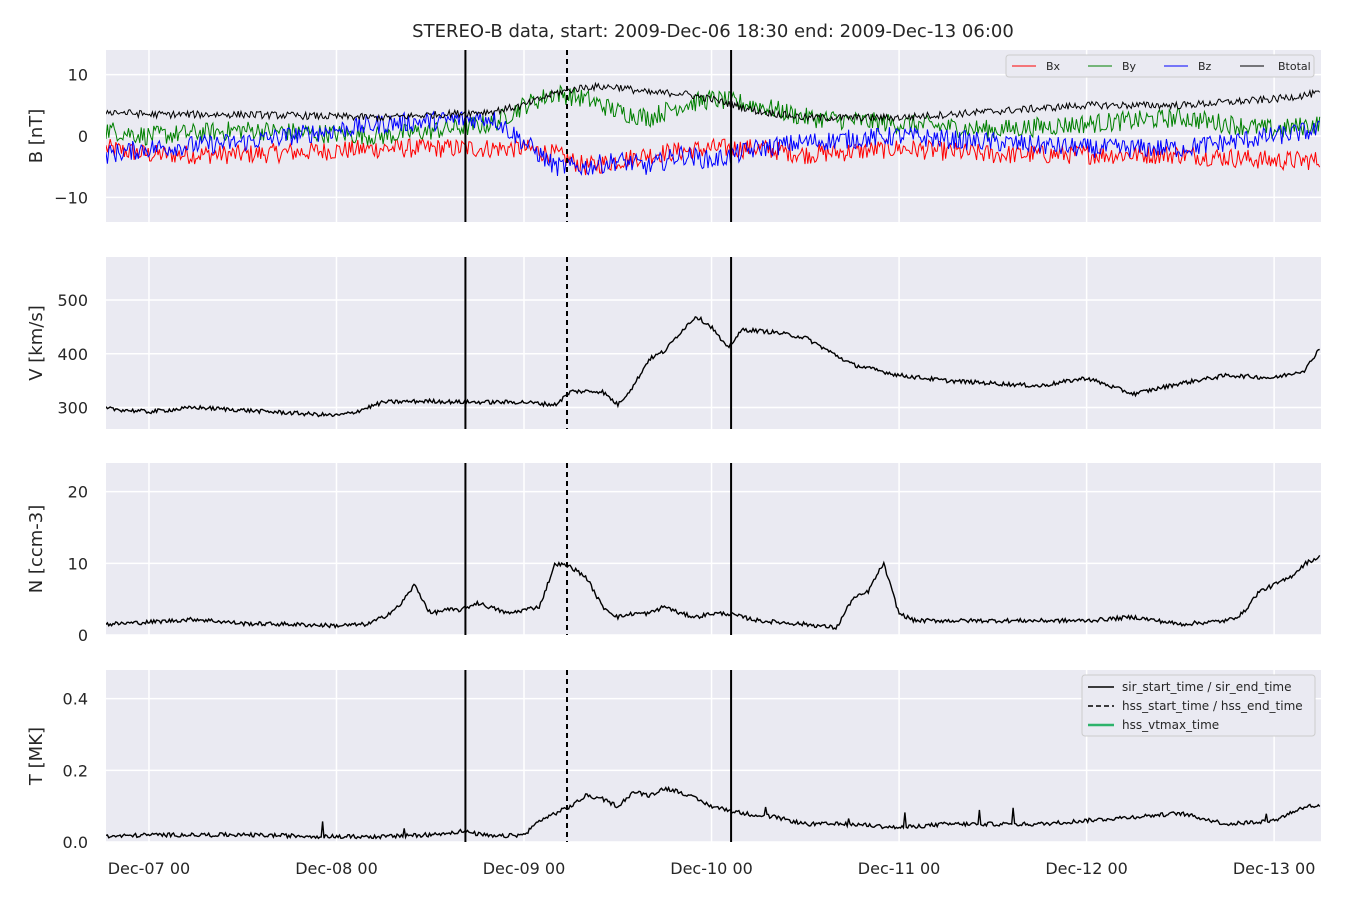 This screenshot has width=1350, height=900. What do you see at coordinates (78, 492) in the screenshot?
I see `y-tick-label: 20` at bounding box center [78, 492].